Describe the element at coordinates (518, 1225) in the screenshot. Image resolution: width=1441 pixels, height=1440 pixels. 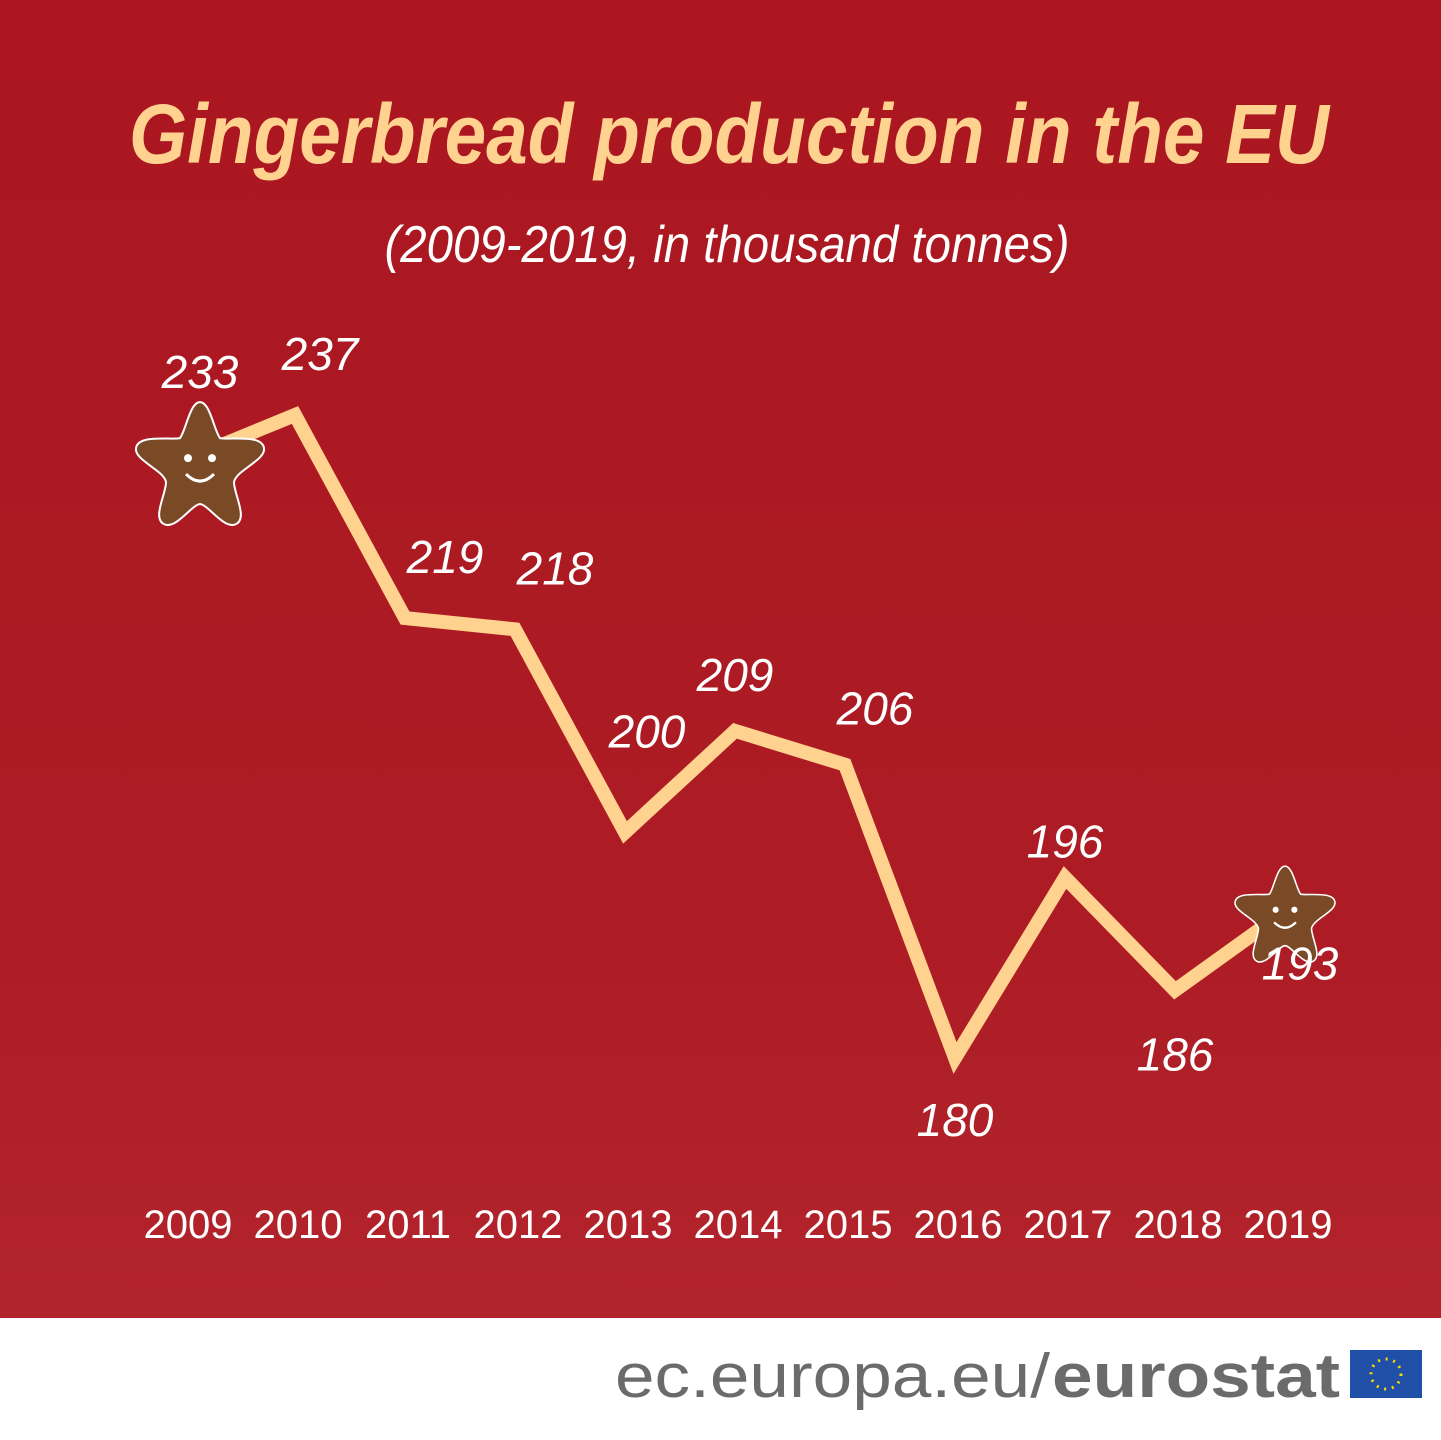
I see `x-tick-label: 2012` at that location.